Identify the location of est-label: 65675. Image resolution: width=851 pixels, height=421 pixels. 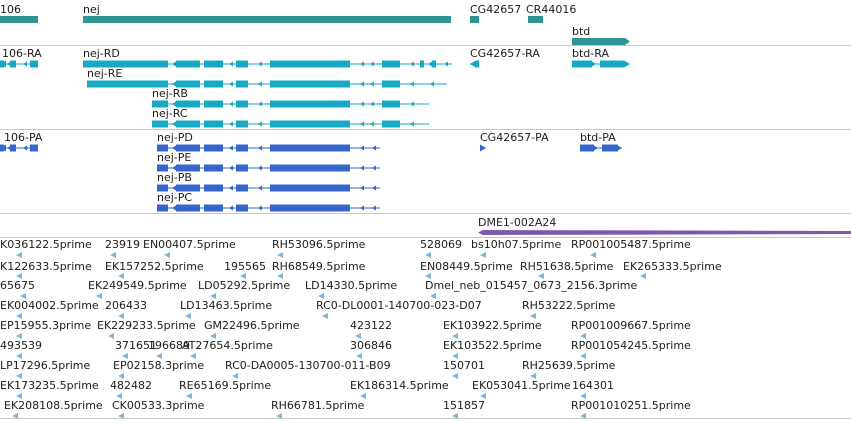
(17, 285).